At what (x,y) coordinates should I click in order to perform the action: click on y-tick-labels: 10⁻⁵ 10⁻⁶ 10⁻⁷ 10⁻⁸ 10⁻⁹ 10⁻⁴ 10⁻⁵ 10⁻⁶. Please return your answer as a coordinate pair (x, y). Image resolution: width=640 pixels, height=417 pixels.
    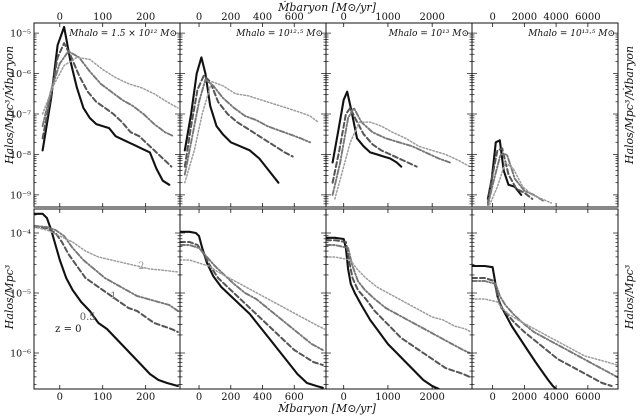
    Looking at the image, I should click on (20, 194).